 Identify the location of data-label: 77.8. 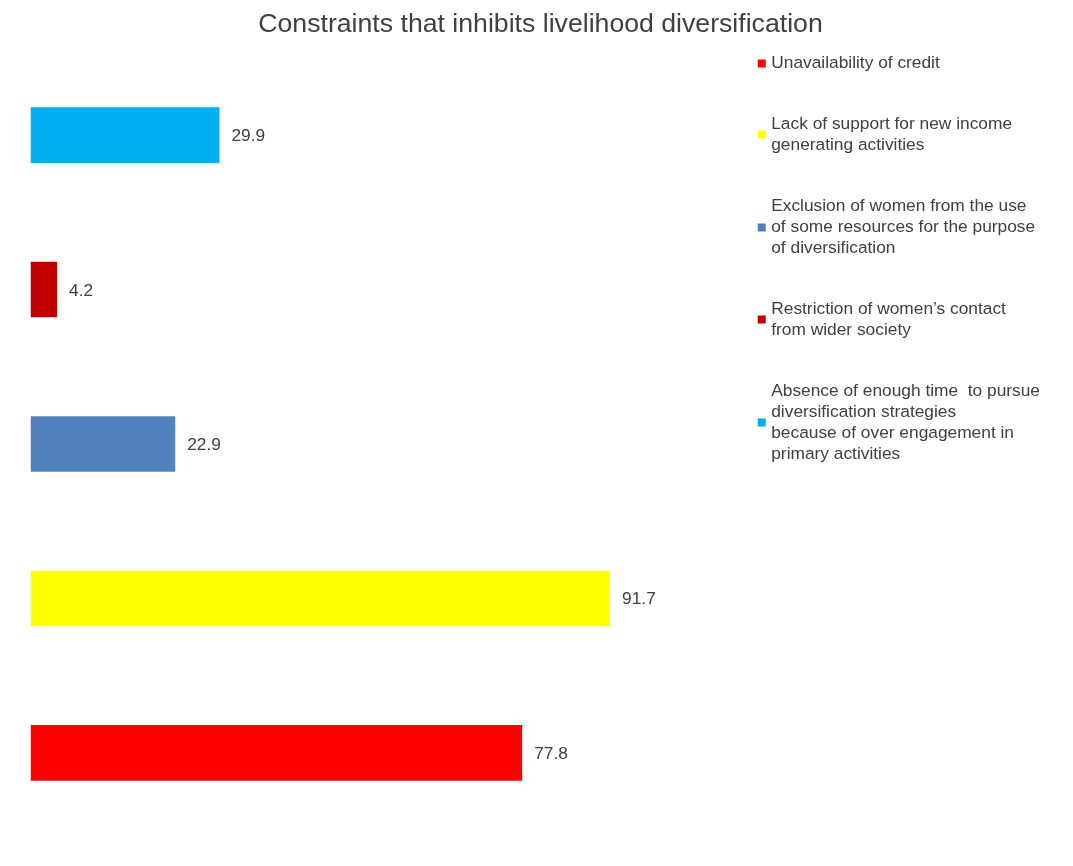
(551, 752).